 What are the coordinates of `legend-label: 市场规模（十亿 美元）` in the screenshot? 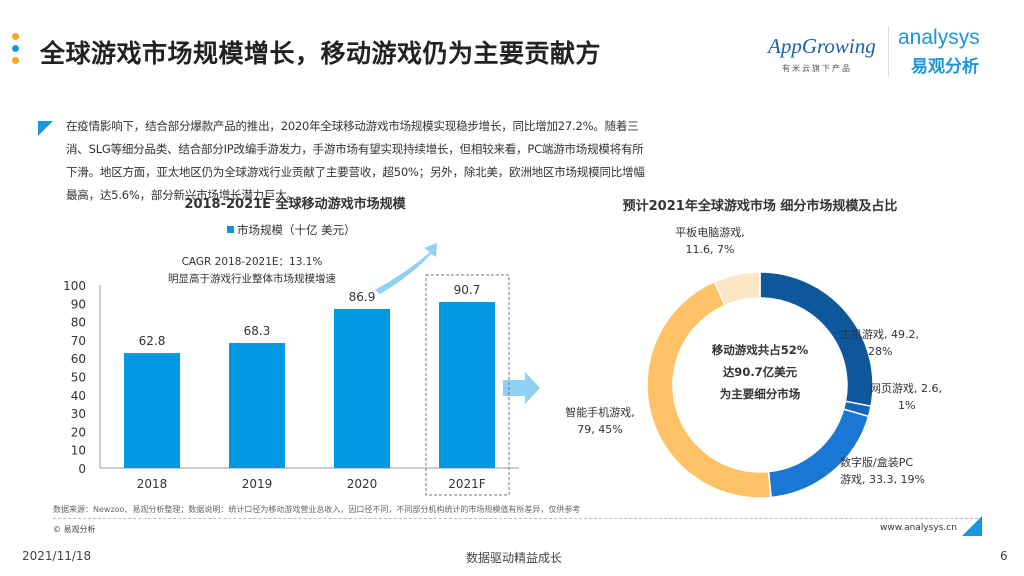 It's located at (296, 230).